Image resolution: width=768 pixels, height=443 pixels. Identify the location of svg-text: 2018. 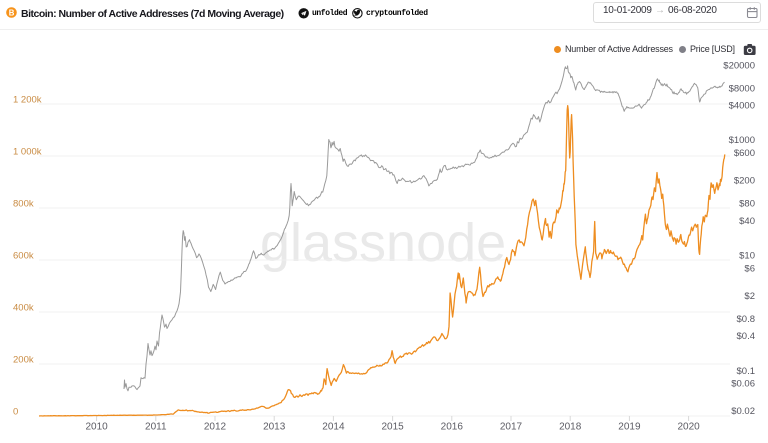
(570, 427).